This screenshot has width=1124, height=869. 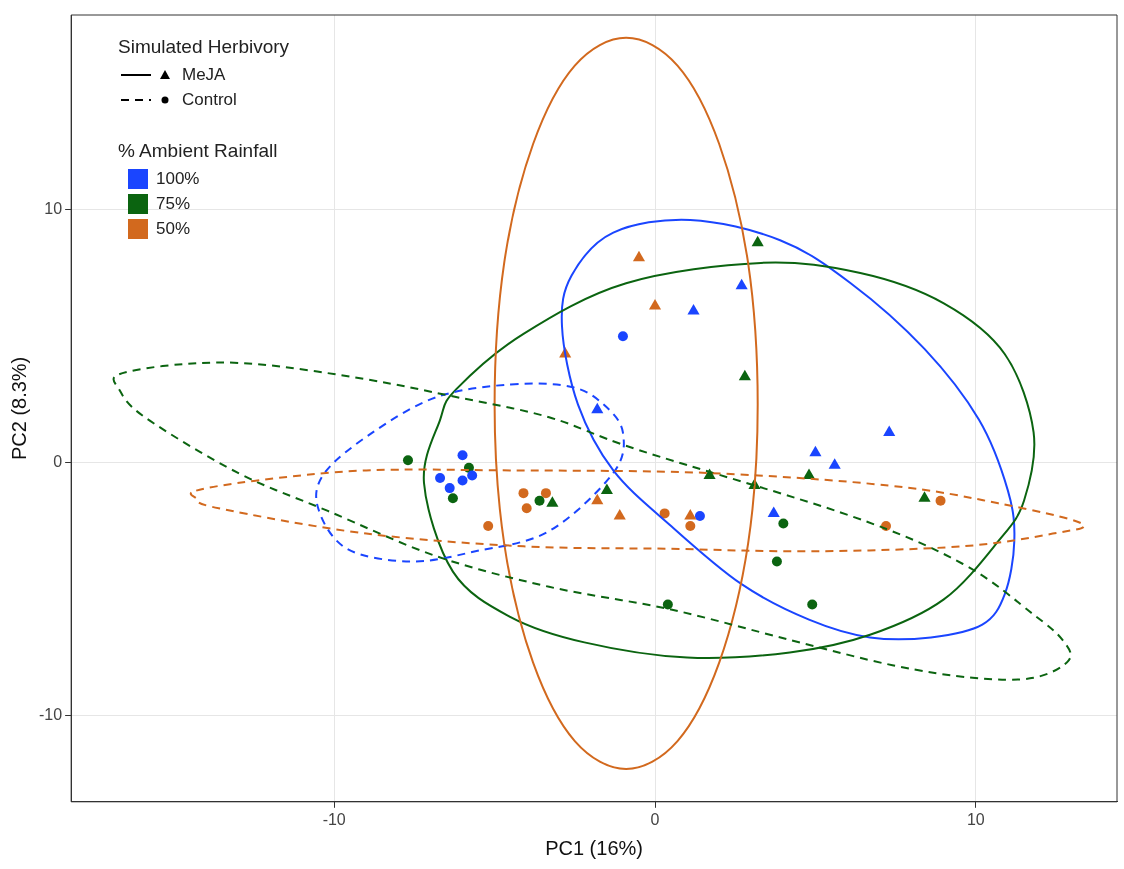 What do you see at coordinates (51, 715) in the screenshot?
I see `y-tick-label: -10` at bounding box center [51, 715].